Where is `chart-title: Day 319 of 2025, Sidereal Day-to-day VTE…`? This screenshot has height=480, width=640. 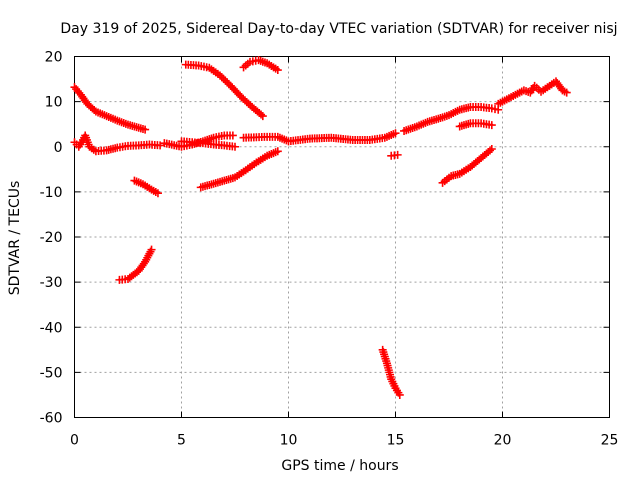 chart-title: Day 319 of 2025, Sidereal Day-to-day VTE… is located at coordinates (338, 29).